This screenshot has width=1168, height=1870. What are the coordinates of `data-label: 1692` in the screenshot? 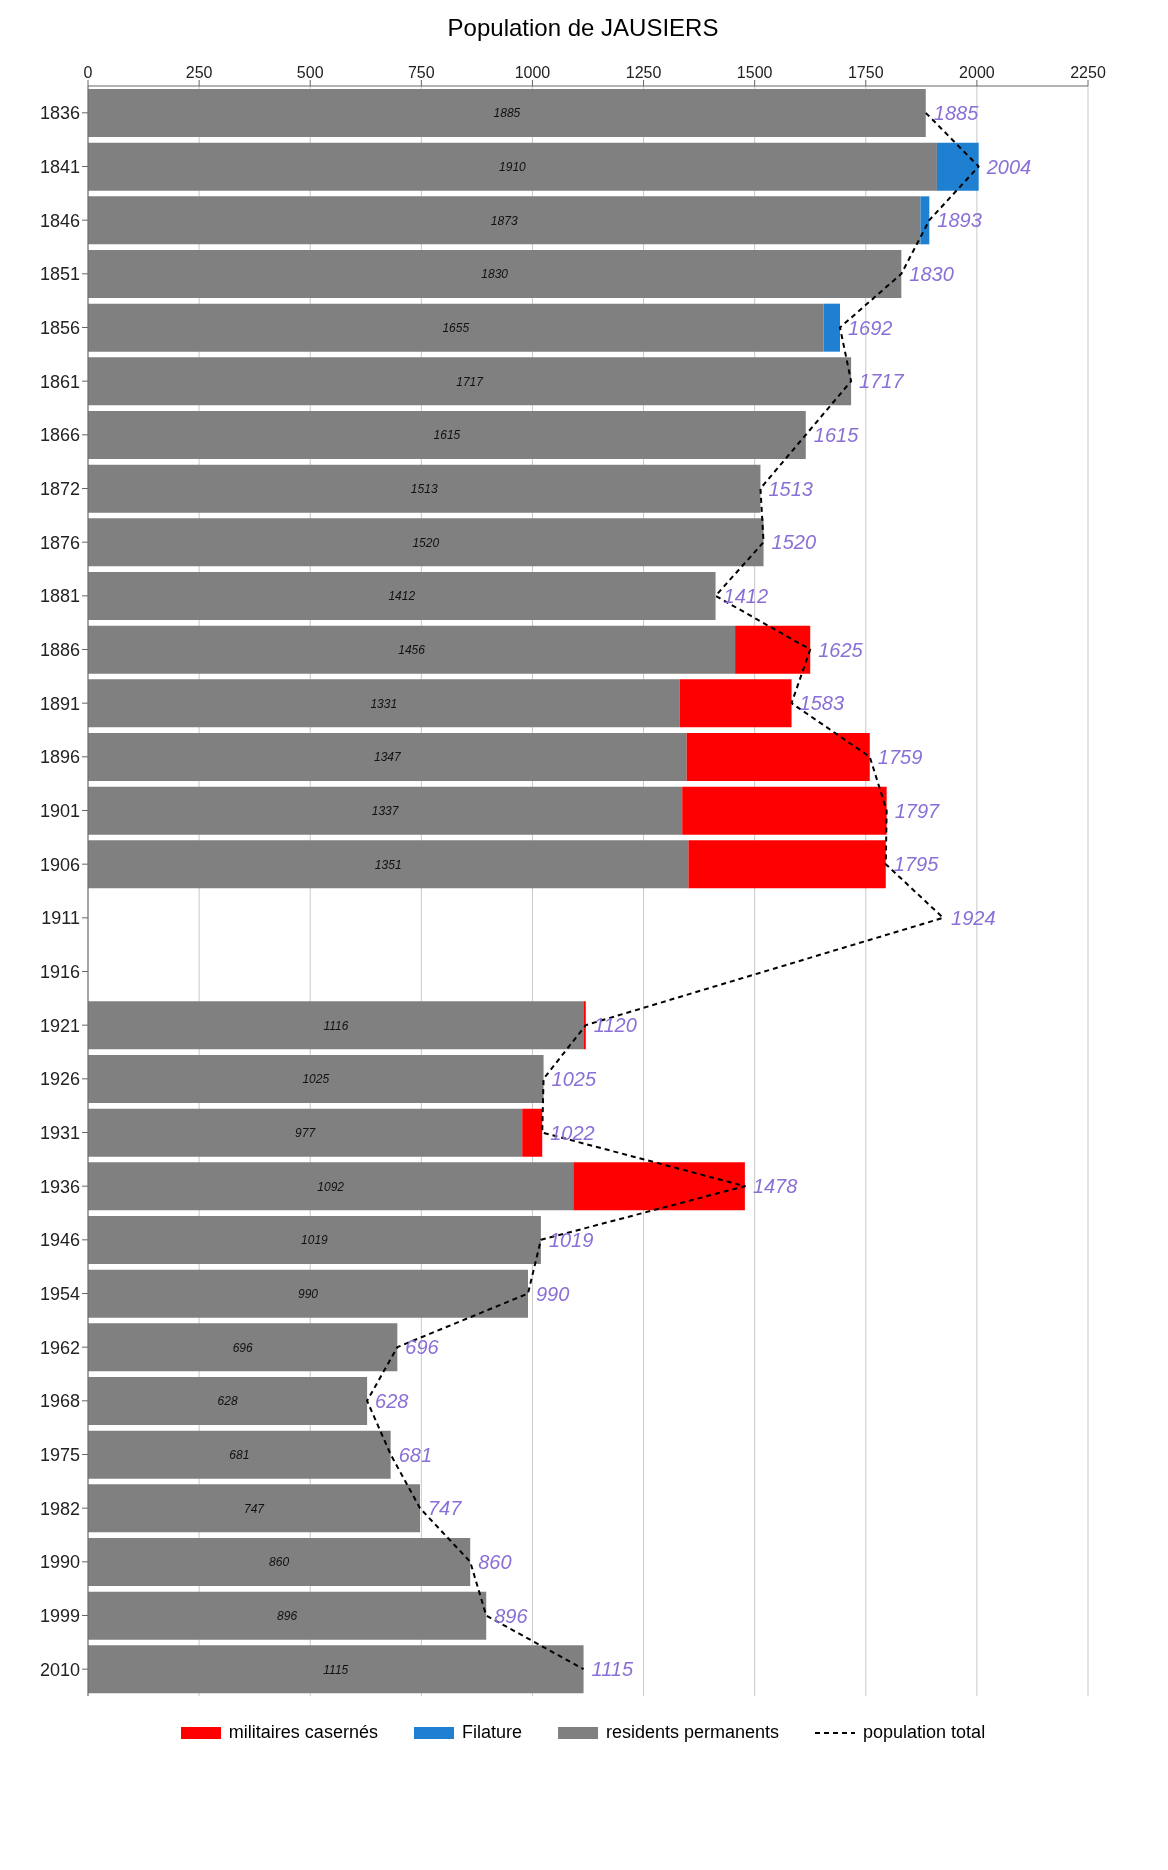 It's located at (870, 327).